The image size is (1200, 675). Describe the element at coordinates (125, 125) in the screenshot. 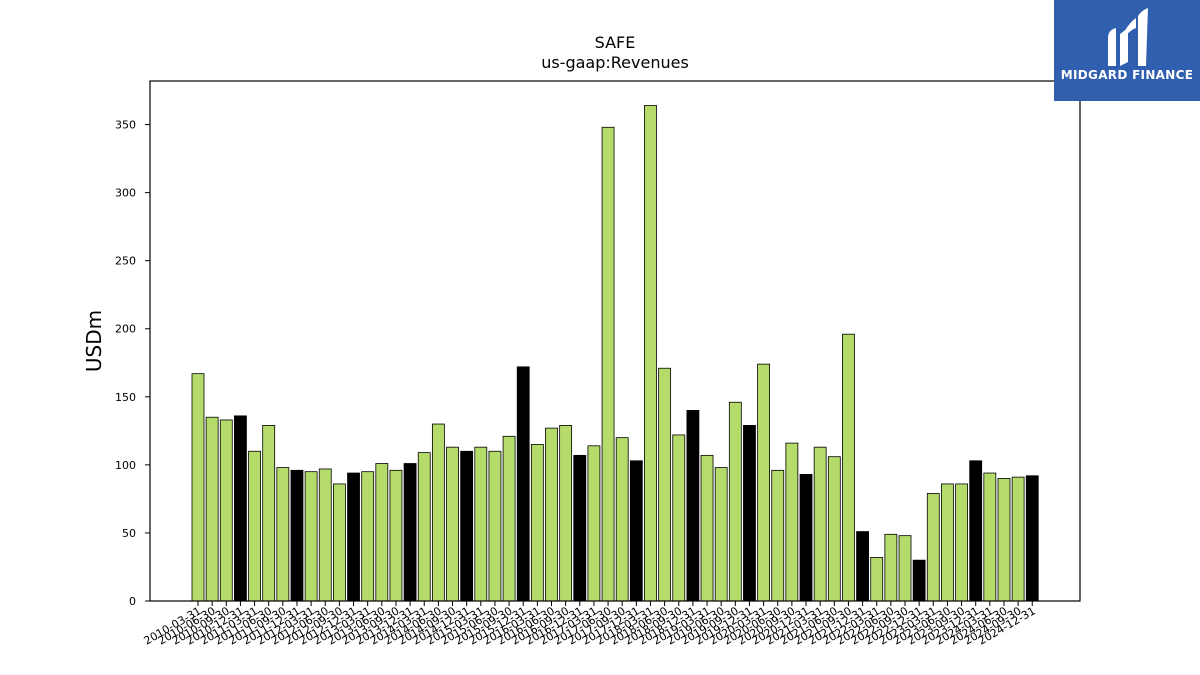

I see `y-tick-label: 350` at that location.